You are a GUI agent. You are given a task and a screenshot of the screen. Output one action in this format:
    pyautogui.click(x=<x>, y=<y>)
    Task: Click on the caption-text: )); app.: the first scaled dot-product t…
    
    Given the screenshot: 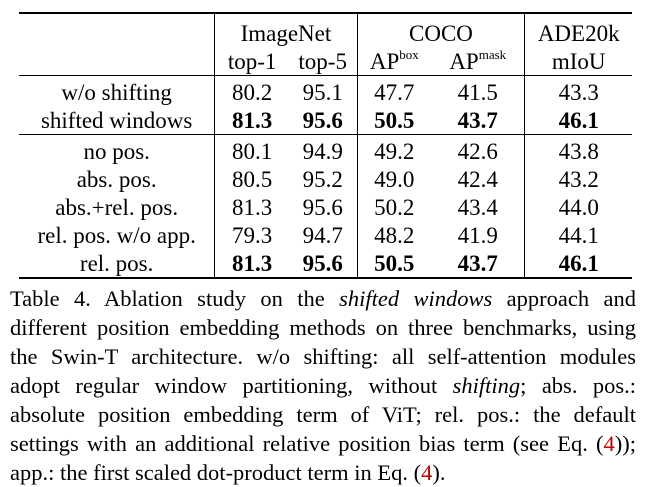 What is the action you would take?
    pyautogui.click(x=323, y=458)
    